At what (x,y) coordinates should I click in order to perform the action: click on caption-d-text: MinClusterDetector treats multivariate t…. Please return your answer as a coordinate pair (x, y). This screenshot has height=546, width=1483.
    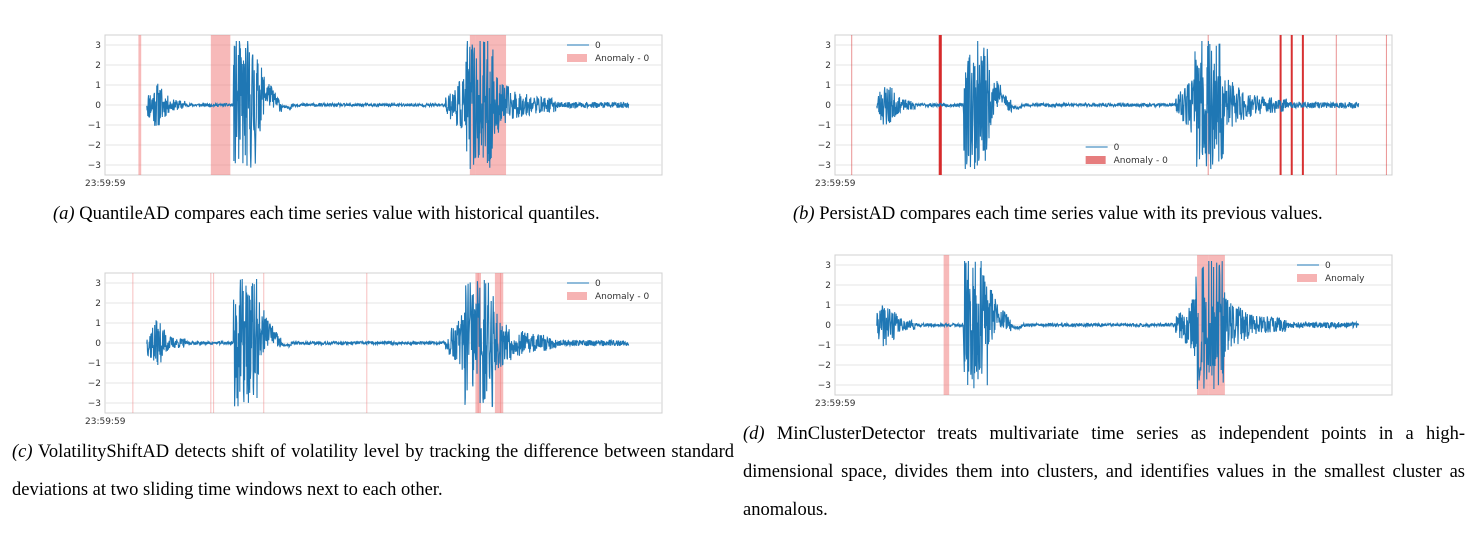
    Looking at the image, I should click on (1104, 472).